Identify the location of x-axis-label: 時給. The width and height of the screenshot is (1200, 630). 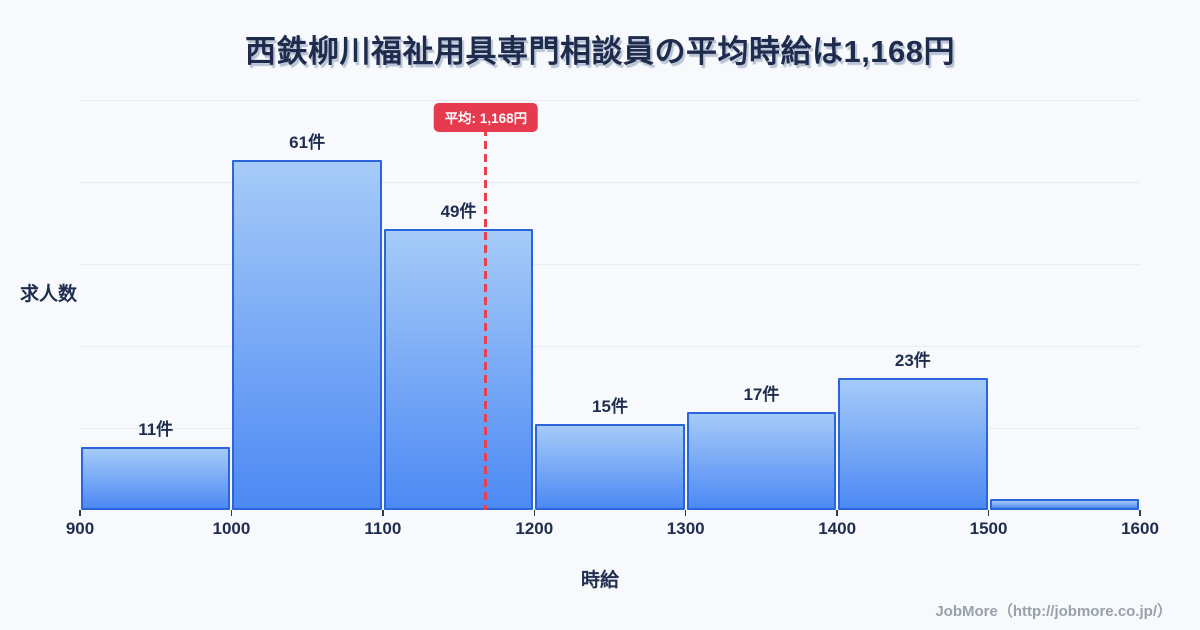
(599, 580).